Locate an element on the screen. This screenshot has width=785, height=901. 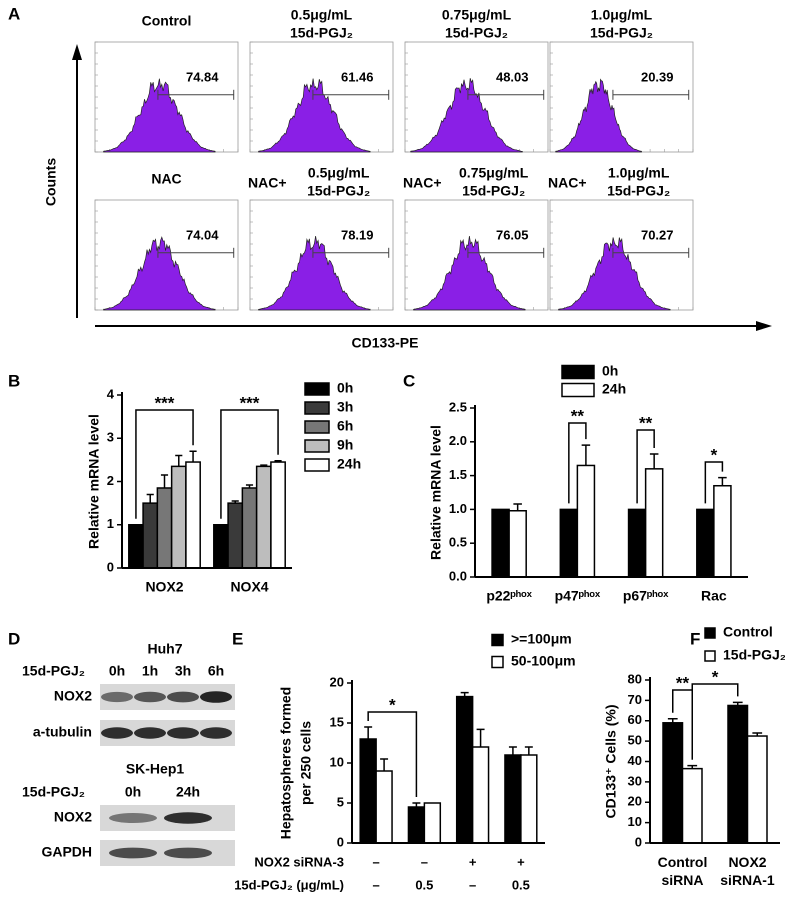
treatment-label: 15d-PGJ₂ is located at coordinates (53, 671).